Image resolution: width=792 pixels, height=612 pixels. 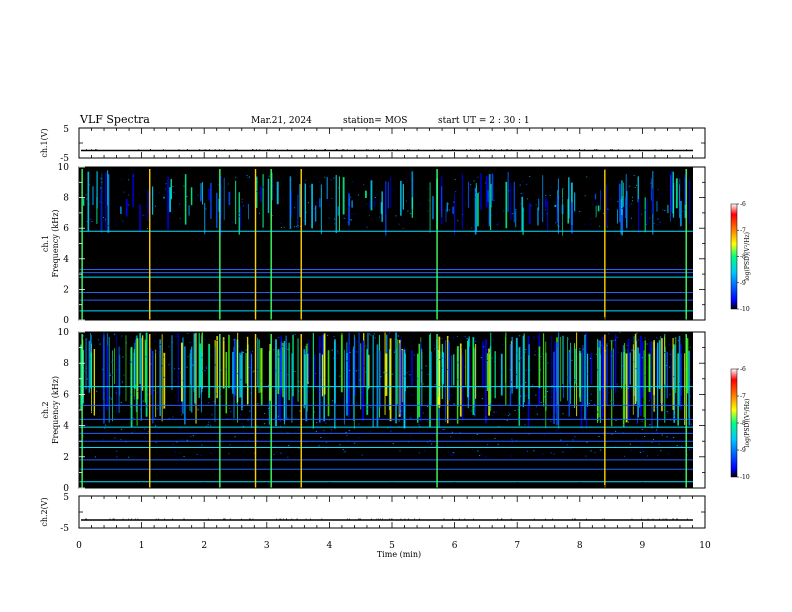 What do you see at coordinates (747, 256) in the screenshot?
I see `colorbar-label: log(PSD)(V²/Hz)` at bounding box center [747, 256].